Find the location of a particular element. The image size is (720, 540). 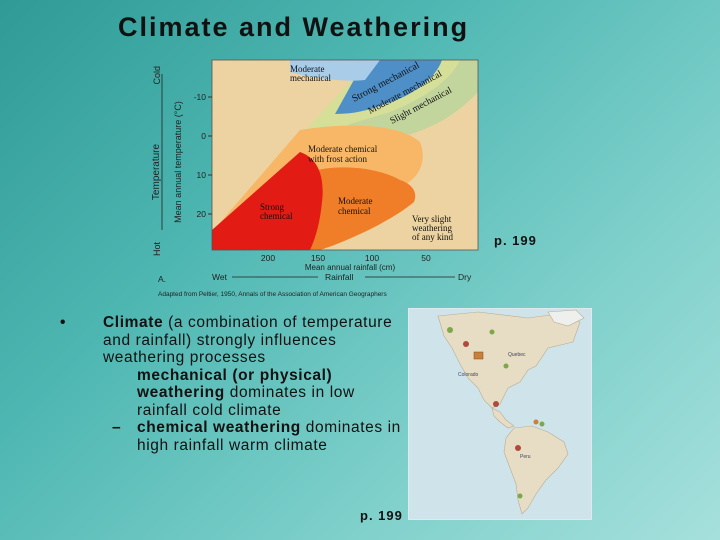

y-axis-end-high: Cold is located at coordinates (157, 75).